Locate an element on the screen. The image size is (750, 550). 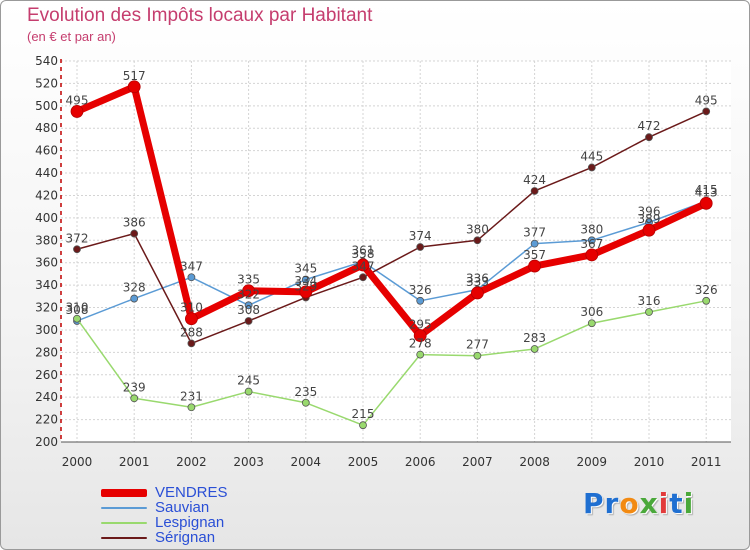
x-tick-label: 2006 is located at coordinates (420, 462).